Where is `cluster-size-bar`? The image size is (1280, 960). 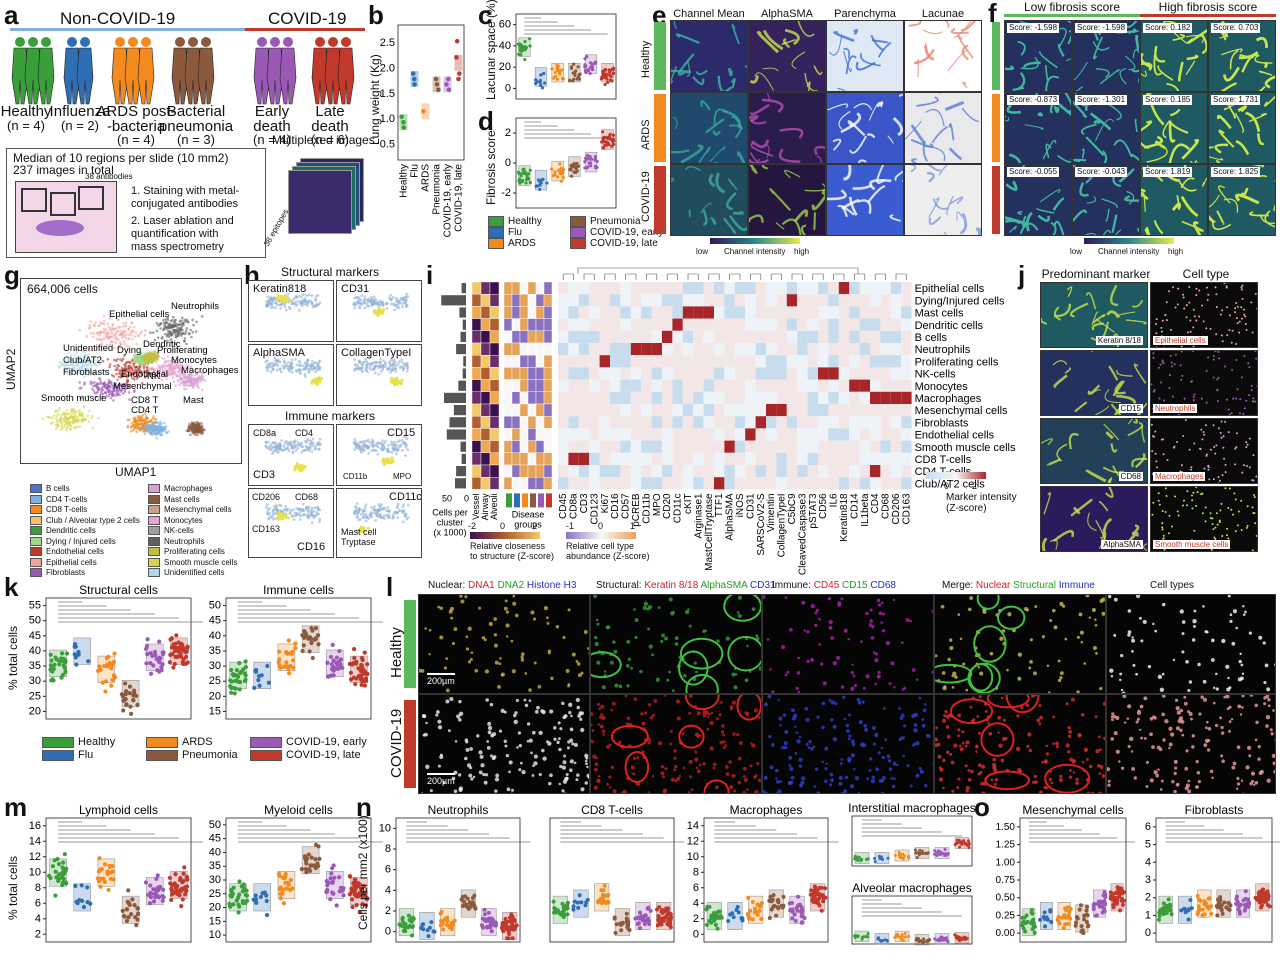 cluster-size-bar is located at coordinates (453, 300).